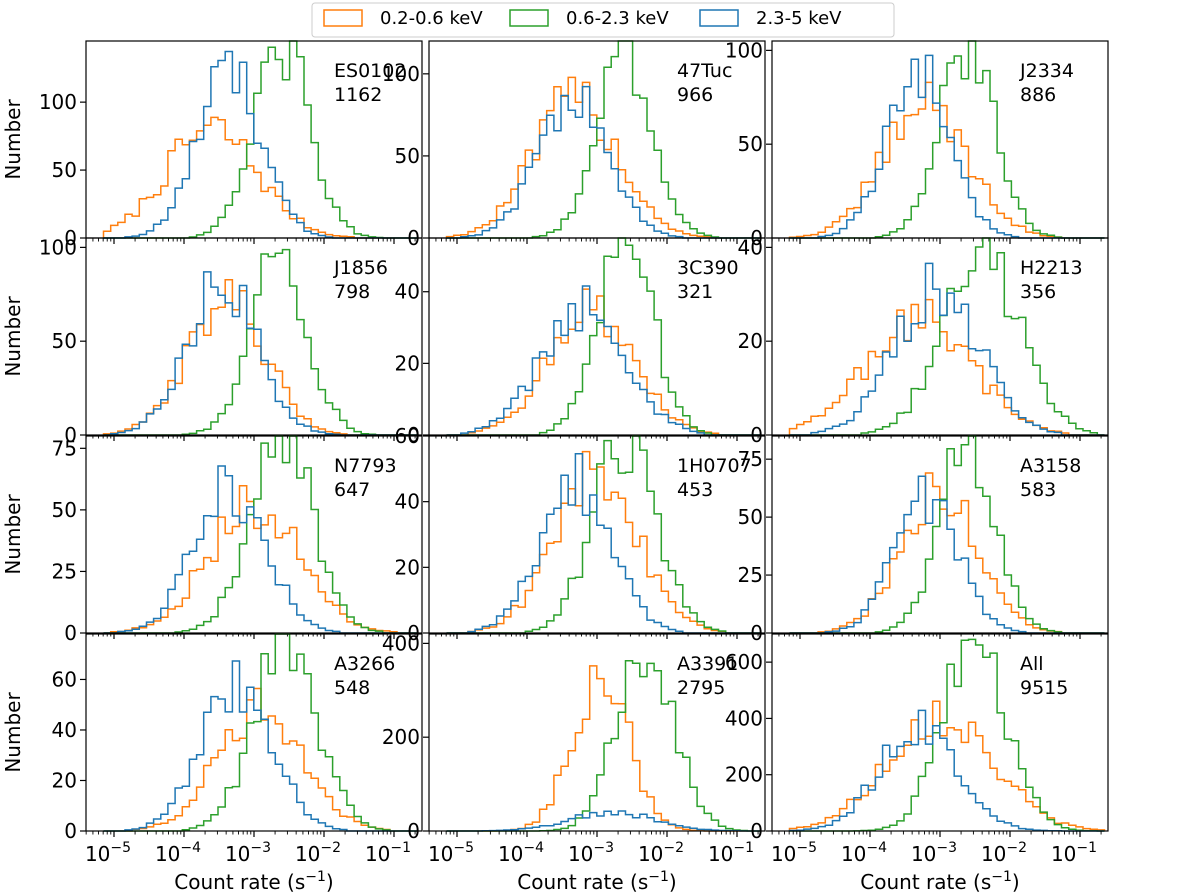 The image size is (1200, 896). Describe the element at coordinates (108, 853) in the screenshot. I see `x-tick-label: 10⁻⁵` at that location.